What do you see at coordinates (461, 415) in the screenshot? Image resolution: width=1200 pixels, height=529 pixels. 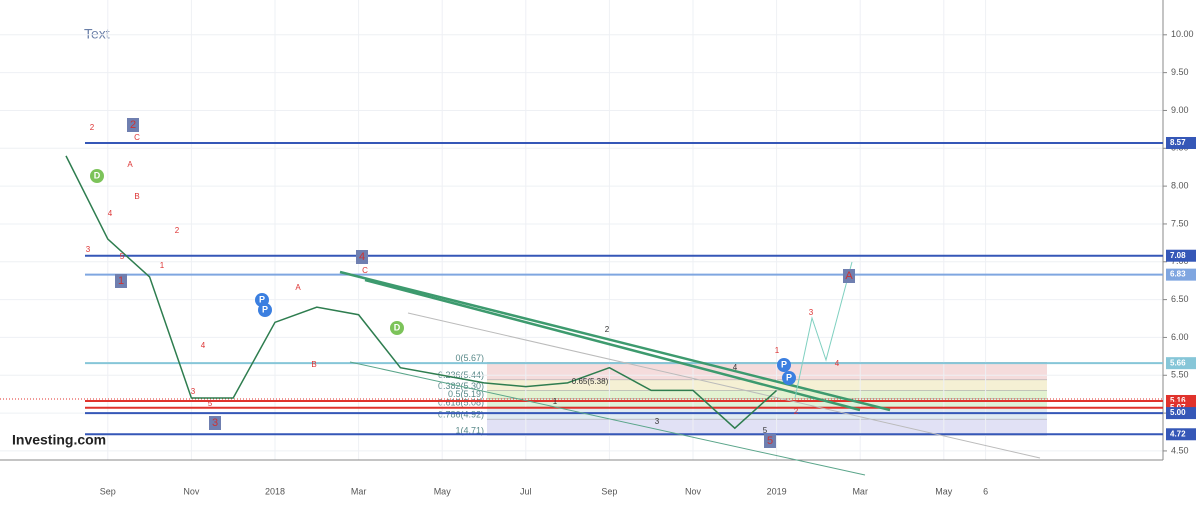 I see `fib-label: 0.786(4.92)` at bounding box center [461, 415].